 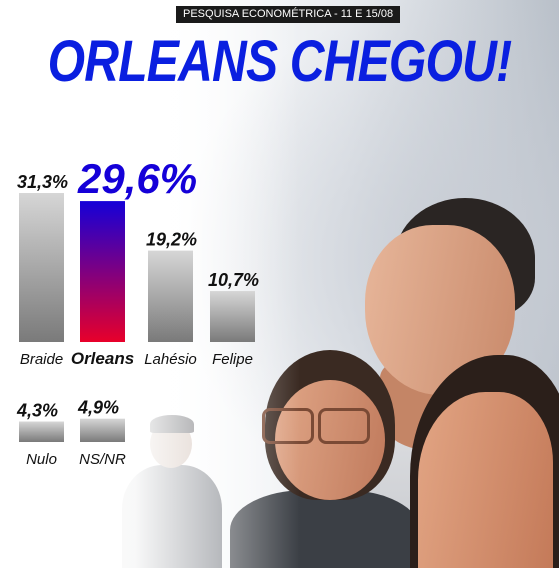 What do you see at coordinates (232, 316) in the screenshot?
I see `bar-felipe` at bounding box center [232, 316].